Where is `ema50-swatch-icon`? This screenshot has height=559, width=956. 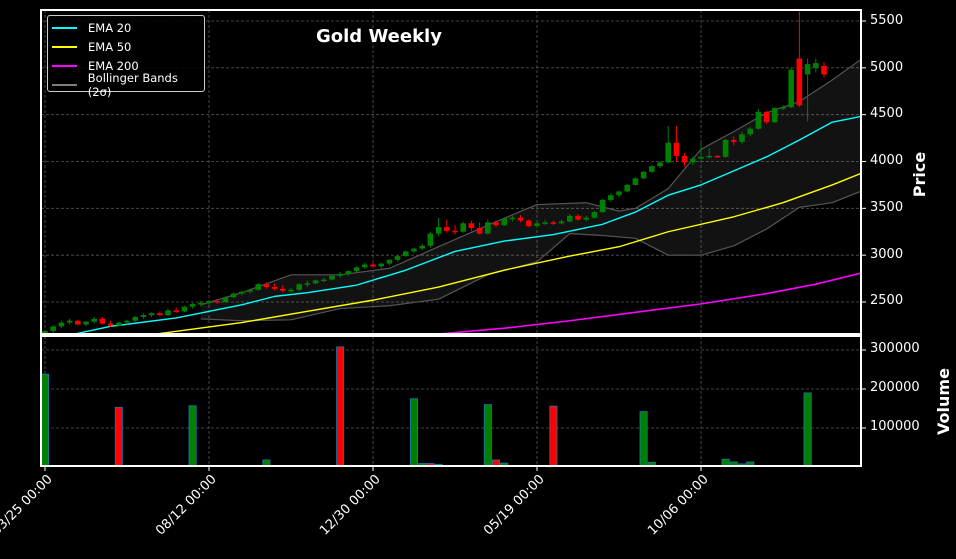 ema50-swatch-icon is located at coordinates (64, 46).